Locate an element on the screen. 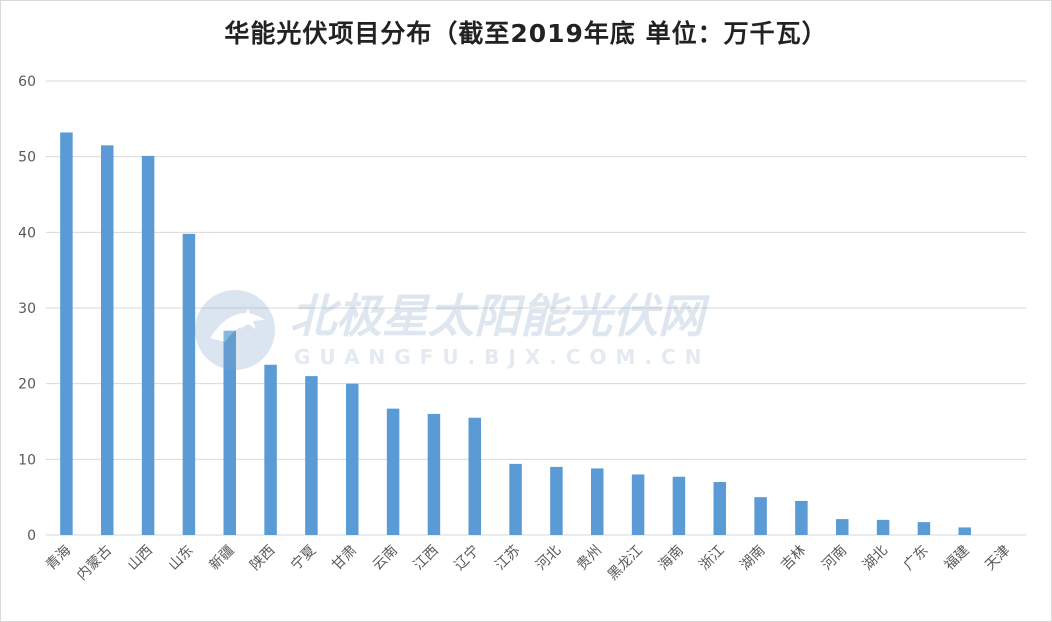 Image resolution: width=1052 pixels, height=622 pixels. x-tick-label-22: 福建 is located at coordinates (956, 558).